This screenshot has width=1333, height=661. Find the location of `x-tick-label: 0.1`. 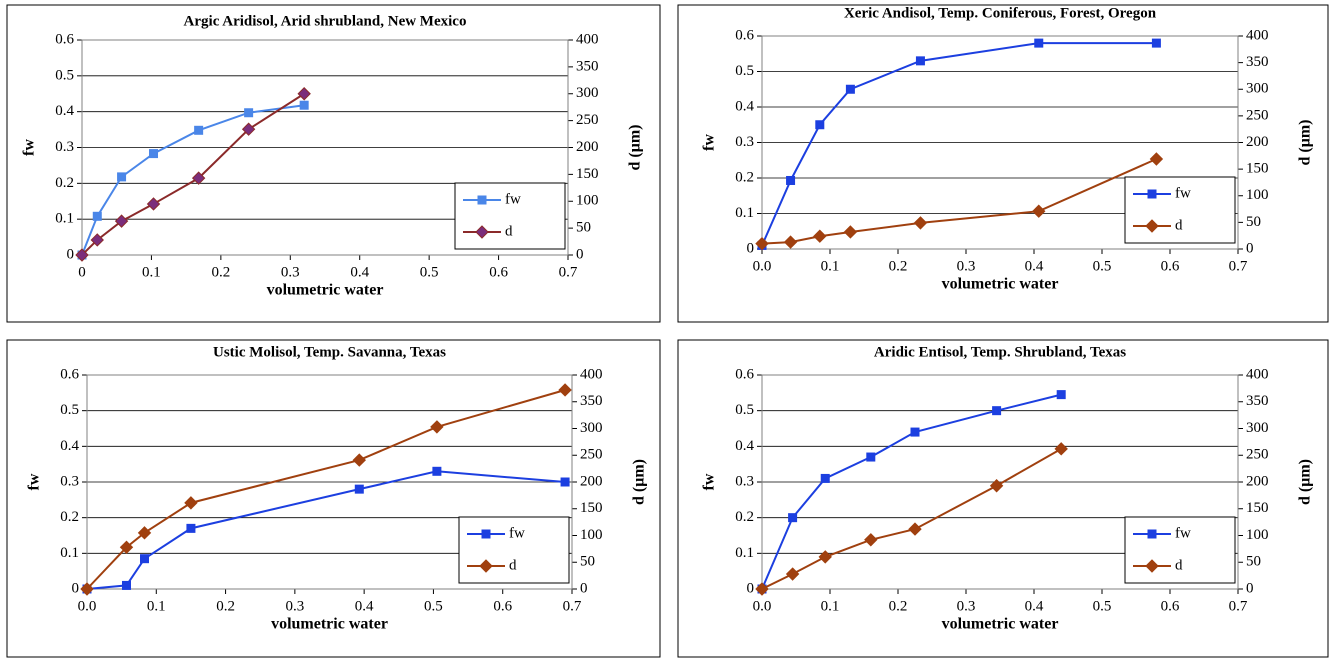

x-tick-label: 0.1 is located at coordinates (151, 272).